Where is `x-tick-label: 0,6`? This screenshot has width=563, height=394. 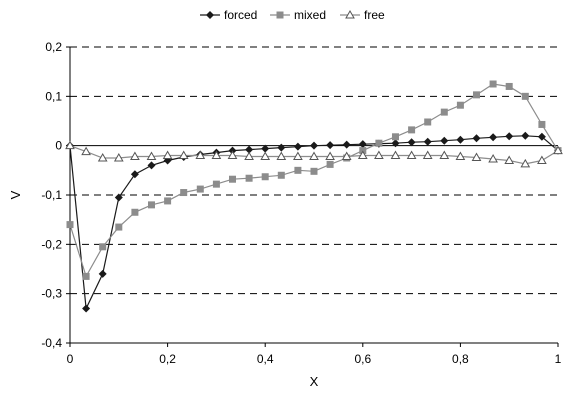
x-tick-label: 0,6 is located at coordinates (362, 359).